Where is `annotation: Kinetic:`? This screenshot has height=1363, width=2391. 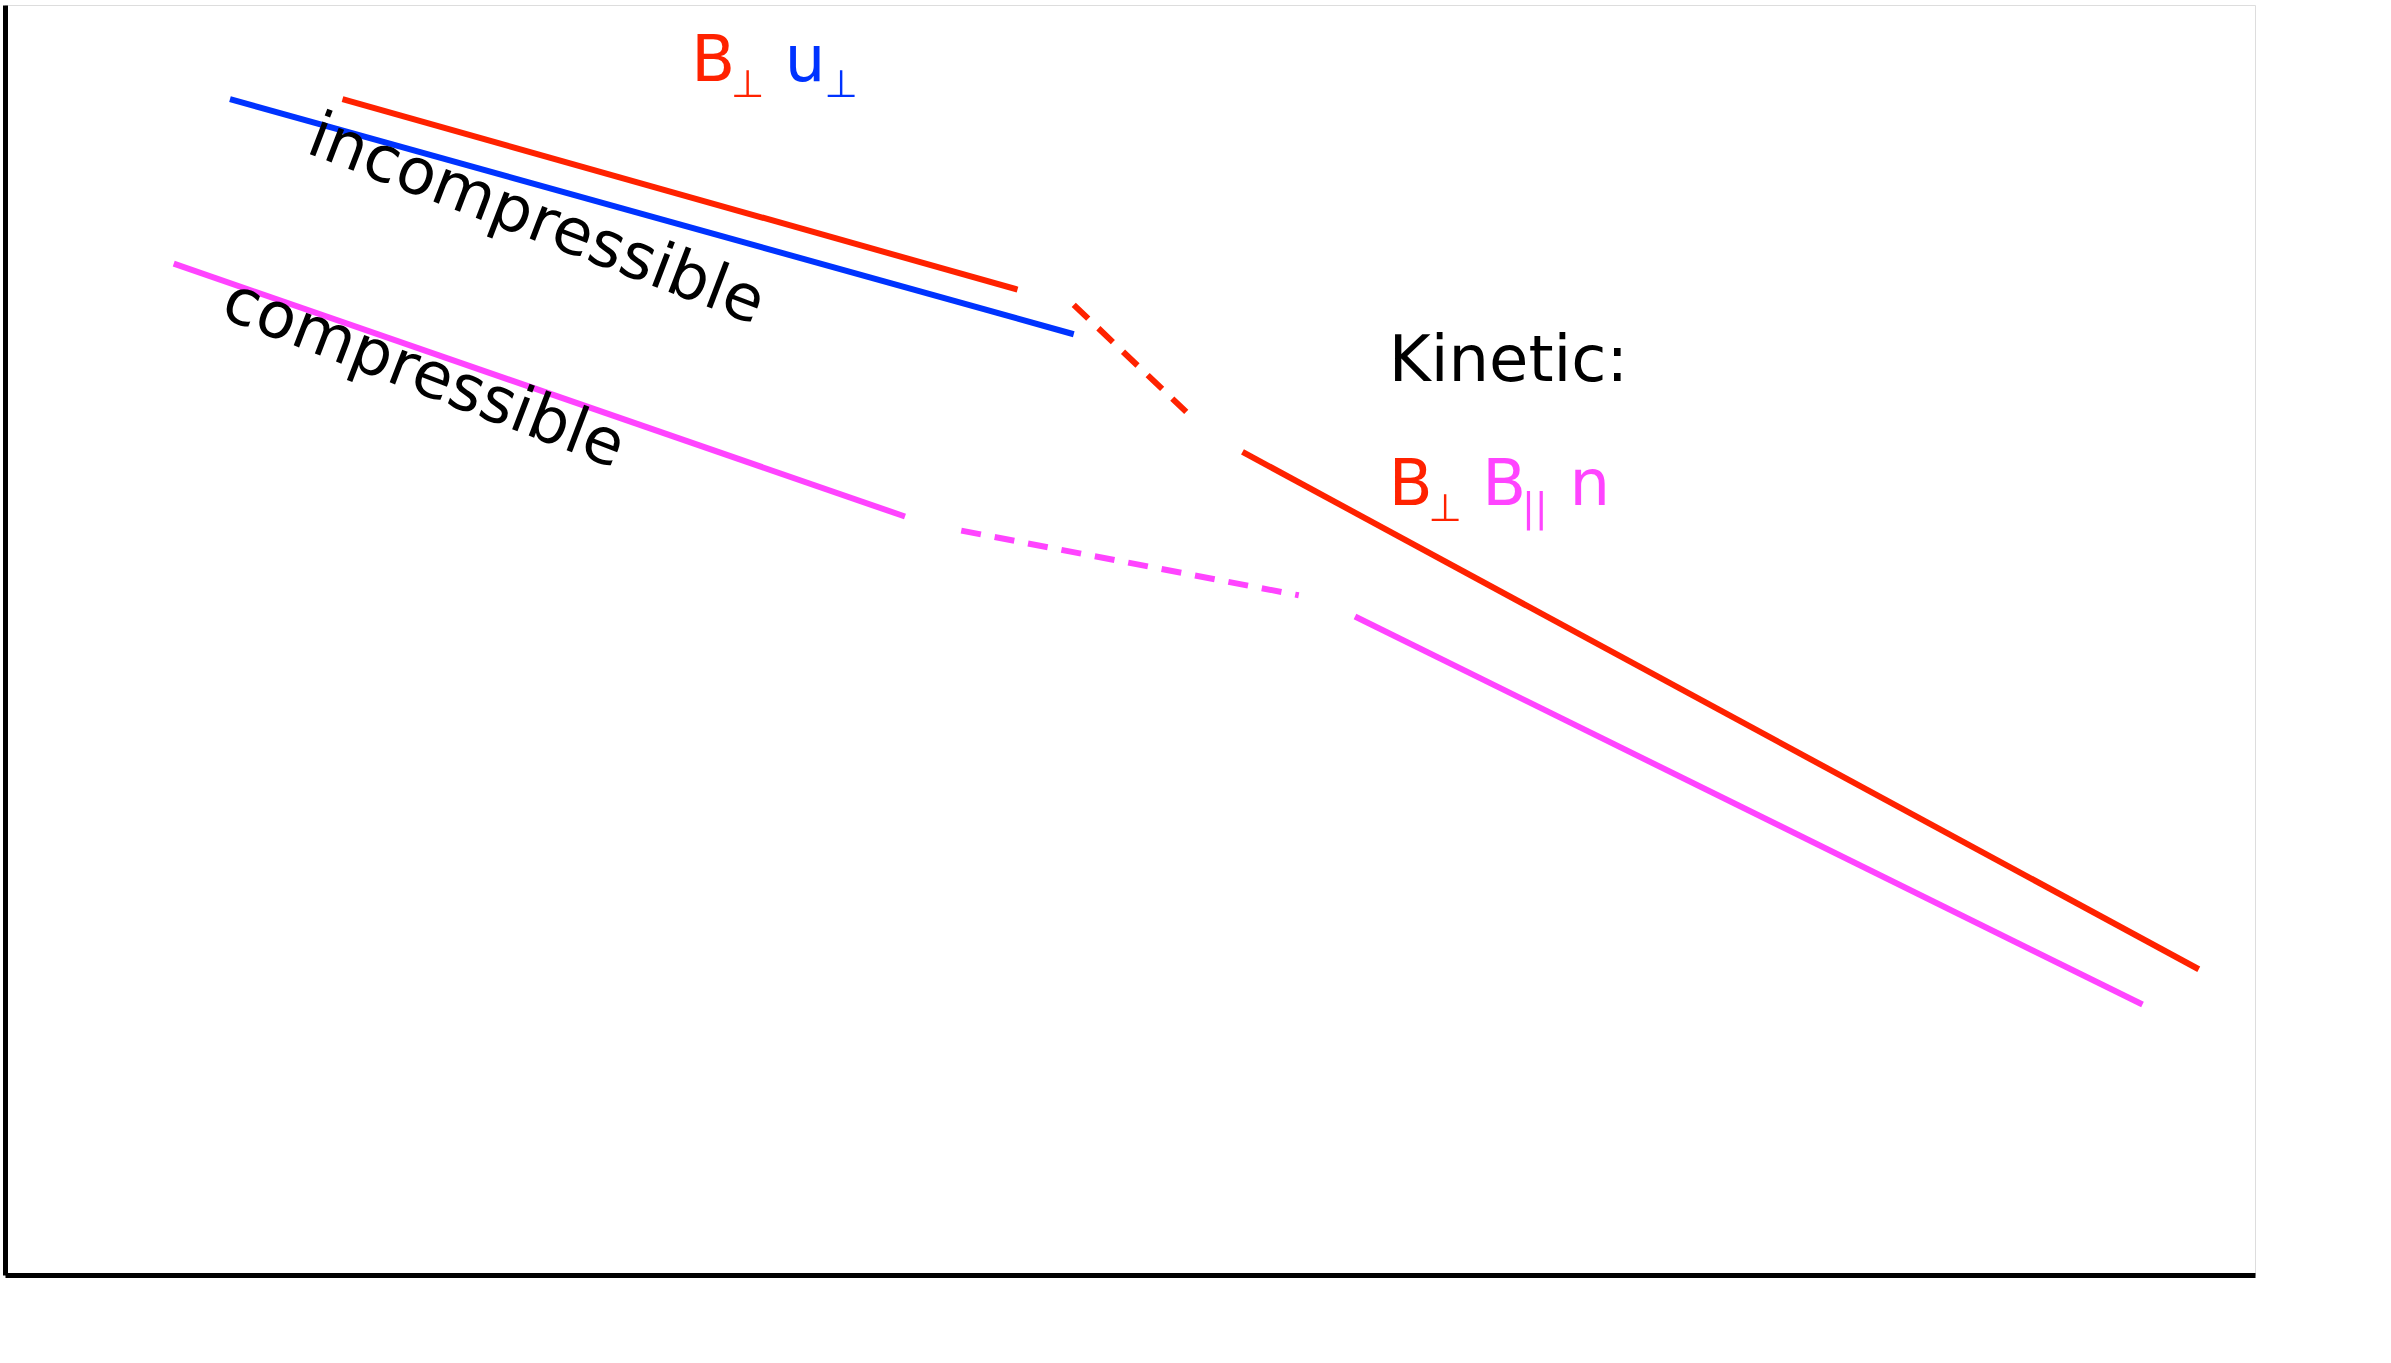 annotation: Kinetic: is located at coordinates (1508, 359).